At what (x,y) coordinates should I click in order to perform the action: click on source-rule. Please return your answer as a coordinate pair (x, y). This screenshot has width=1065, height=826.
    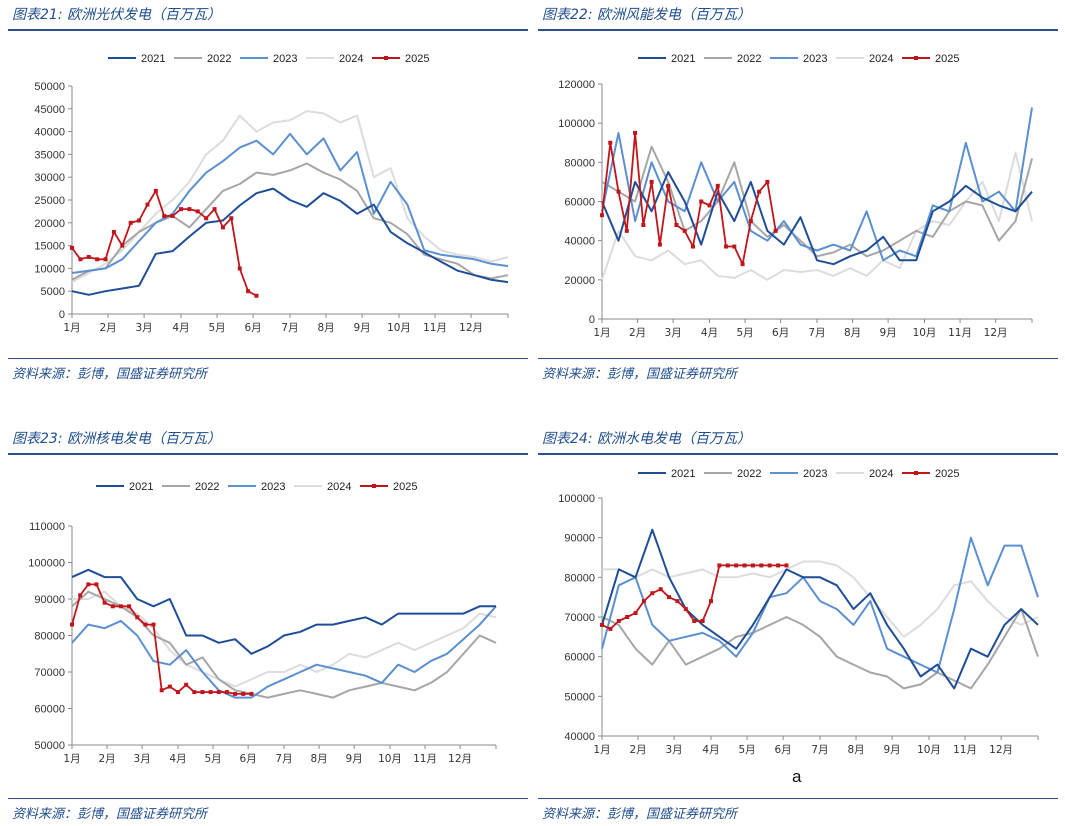
    Looking at the image, I should click on (268, 798).